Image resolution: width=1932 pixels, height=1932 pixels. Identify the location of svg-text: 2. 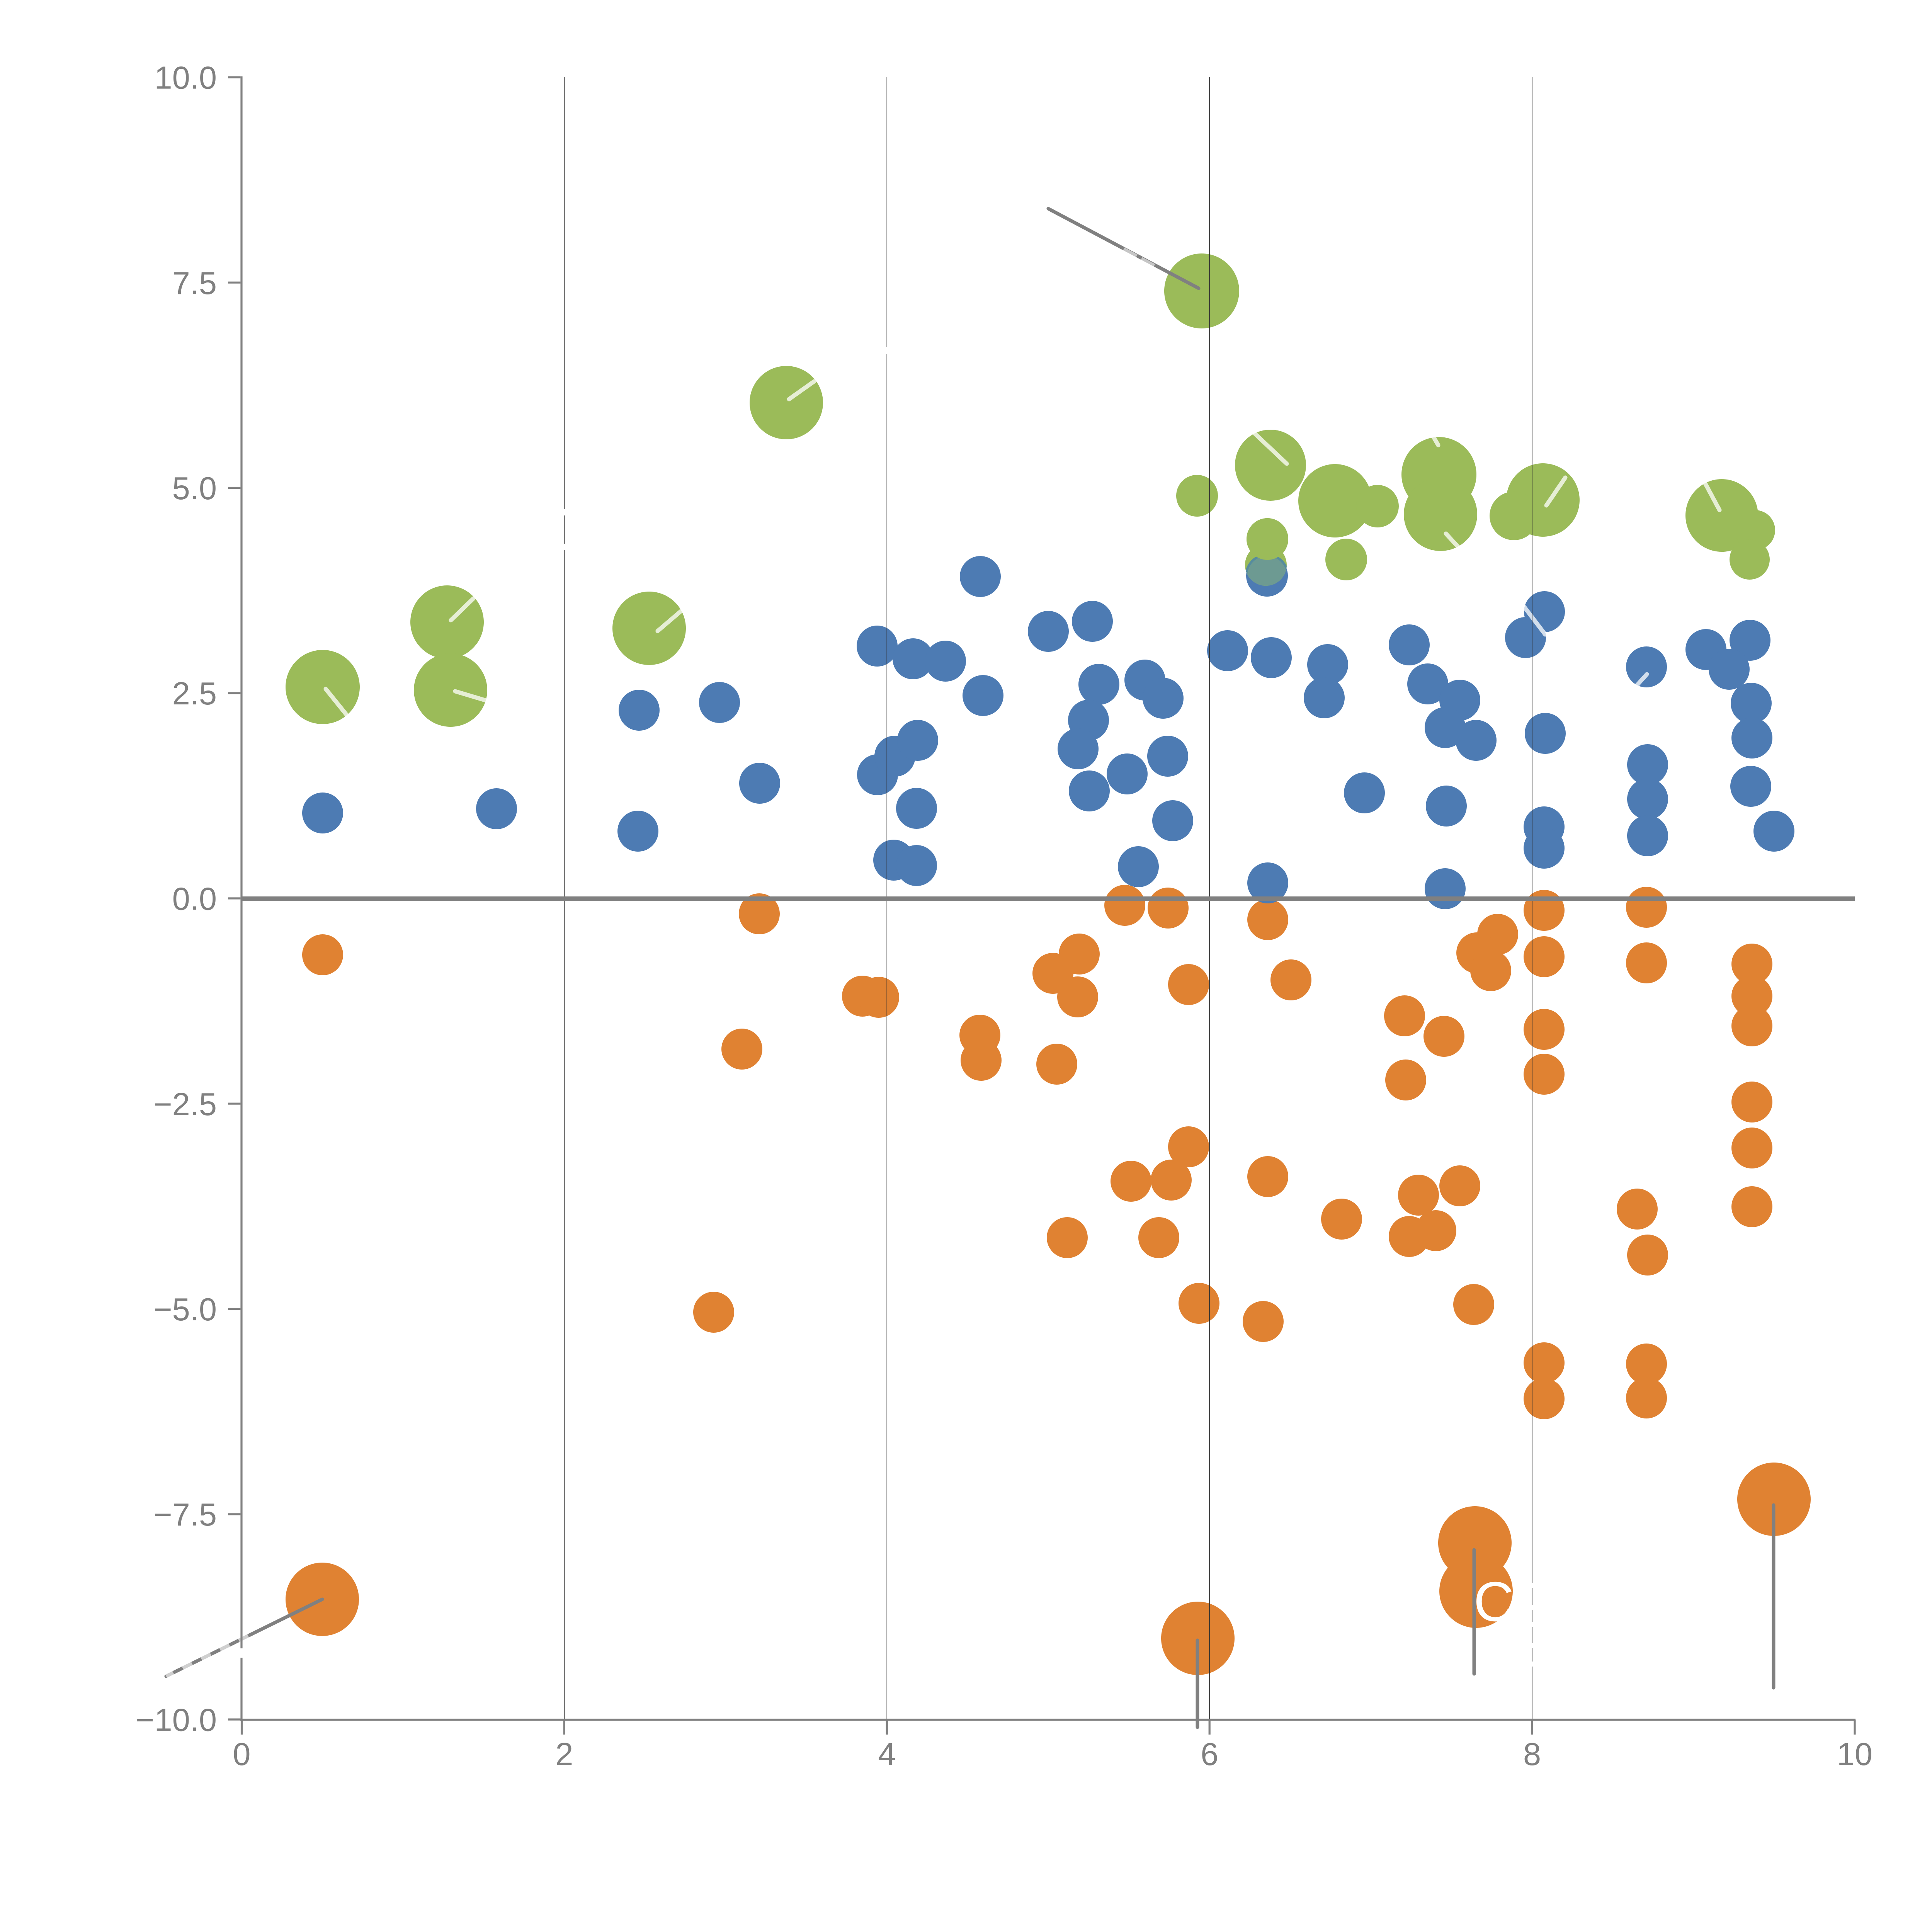
(564, 1754).